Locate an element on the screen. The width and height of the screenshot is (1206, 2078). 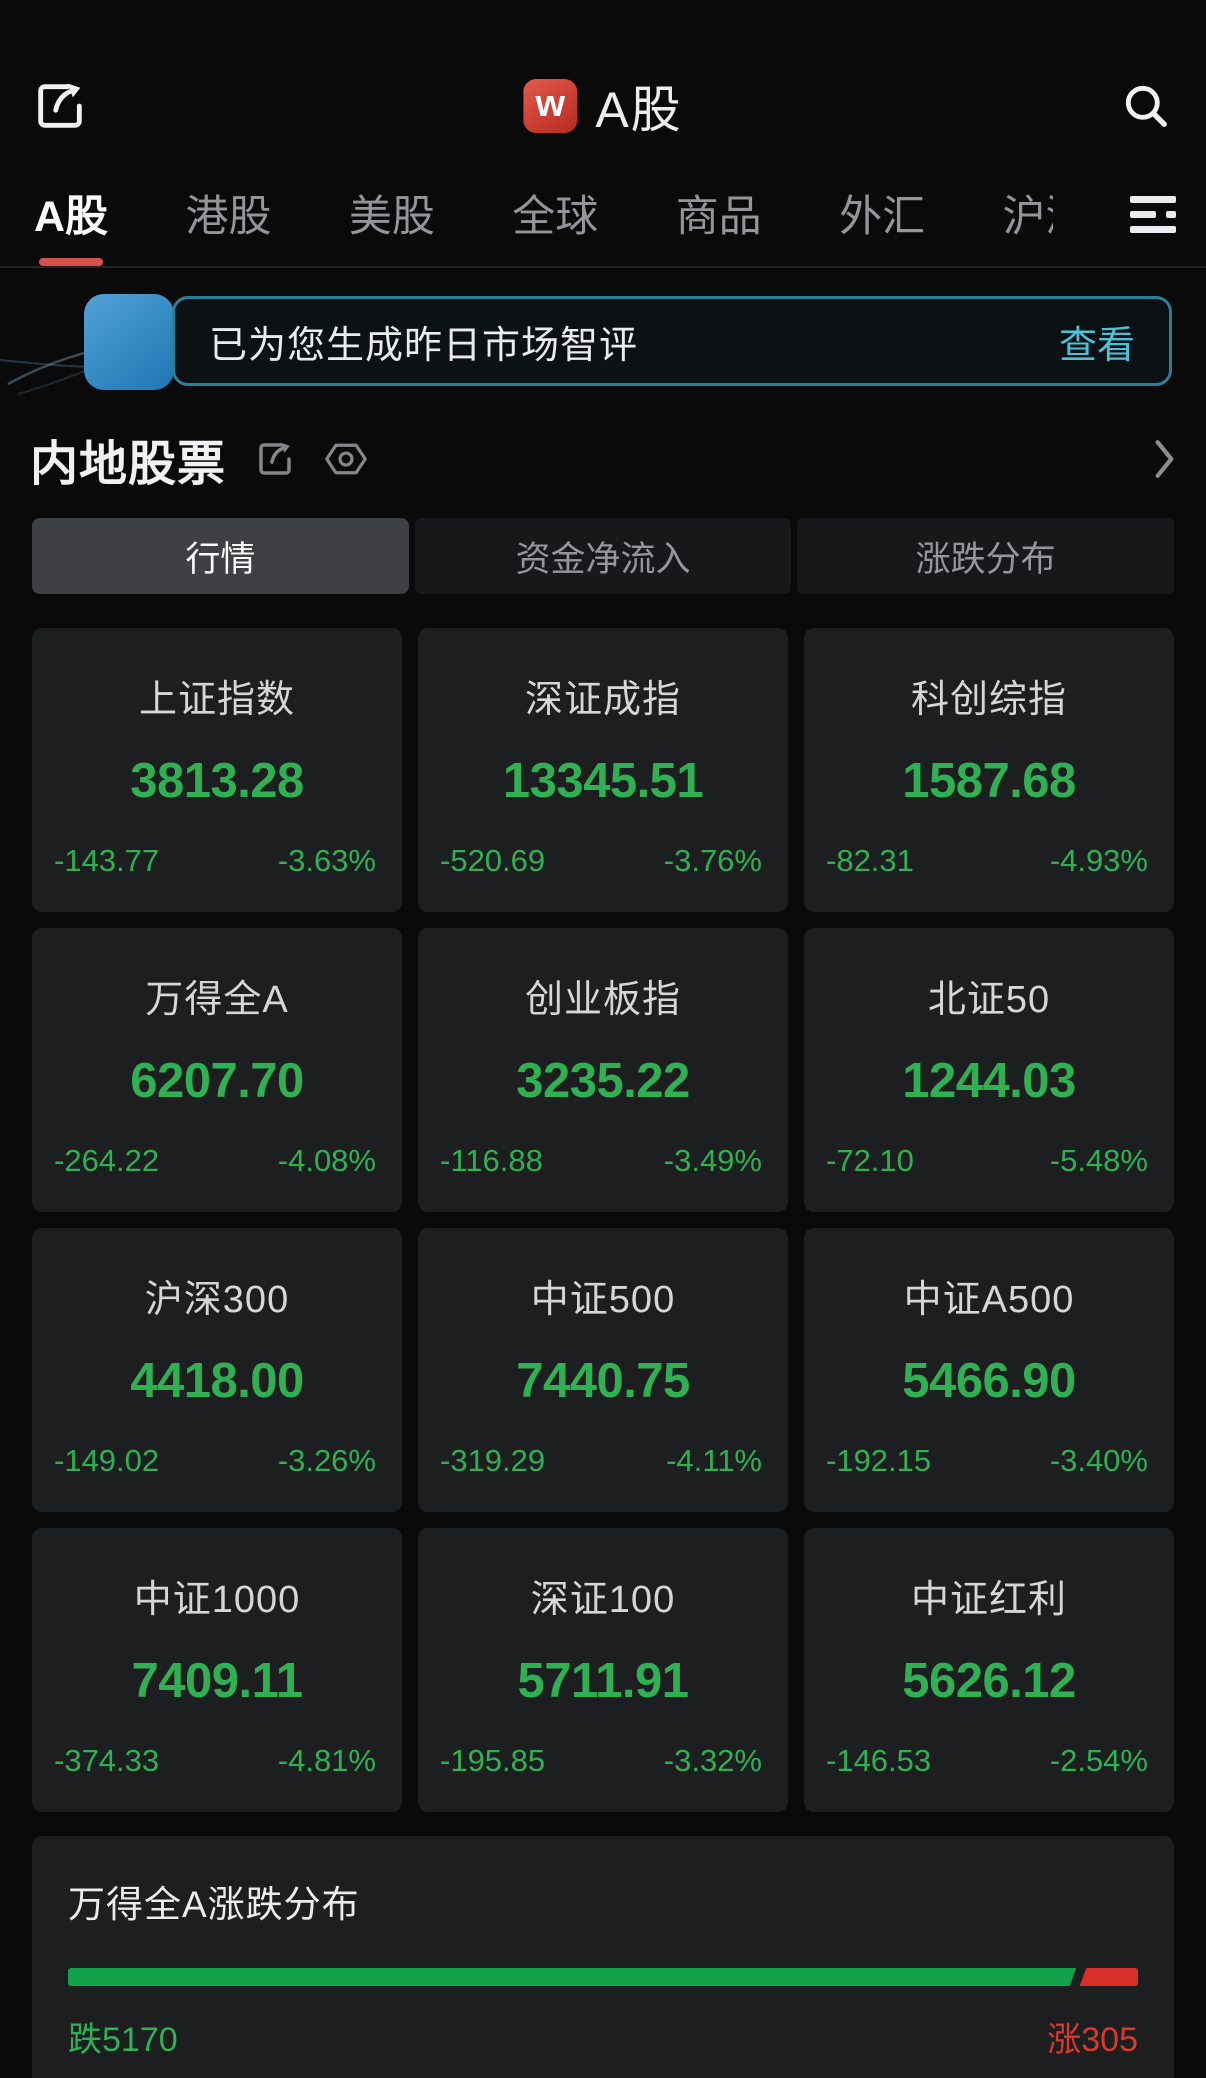
distribution-card: 万得全A涨跌分布 跌5170 涨305 成交额2.45万亿， 增1453亿 is located at coordinates (603, 1957).